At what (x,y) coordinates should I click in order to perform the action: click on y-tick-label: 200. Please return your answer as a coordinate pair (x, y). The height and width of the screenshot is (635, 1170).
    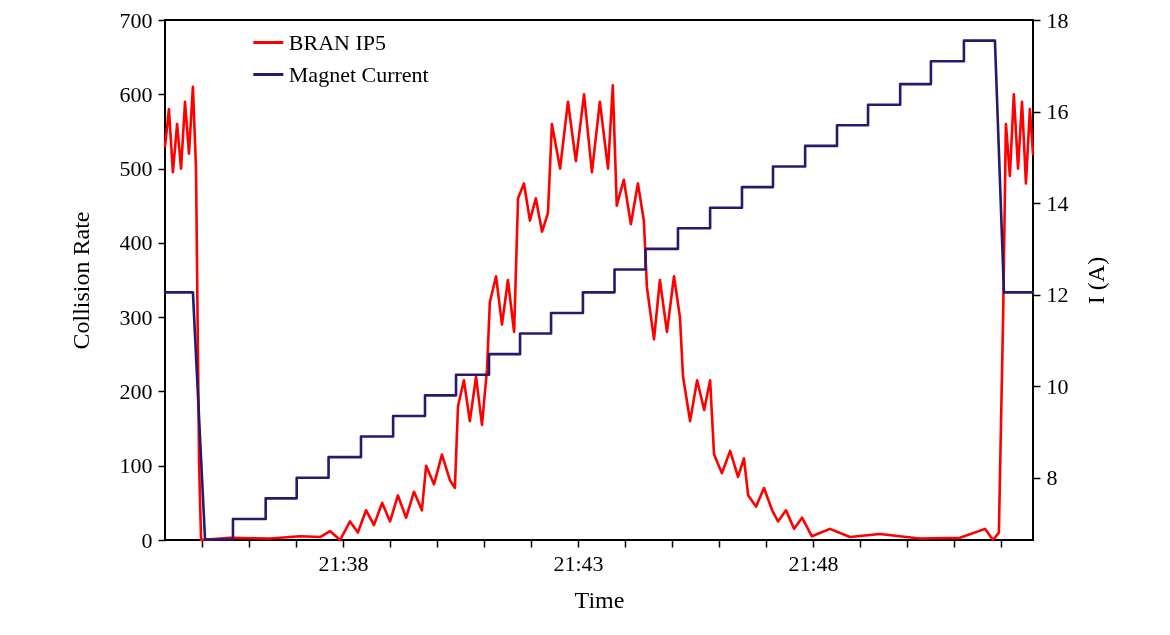
    Looking at the image, I should click on (136, 391).